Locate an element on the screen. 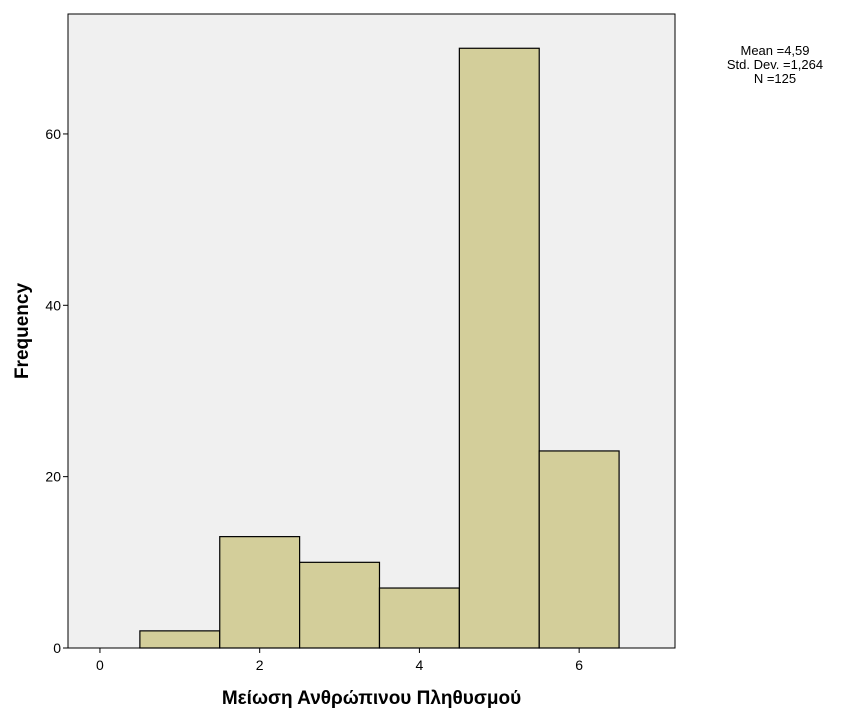  stats-std-dev: Std. Dev. =1,264 is located at coordinates (775, 64).